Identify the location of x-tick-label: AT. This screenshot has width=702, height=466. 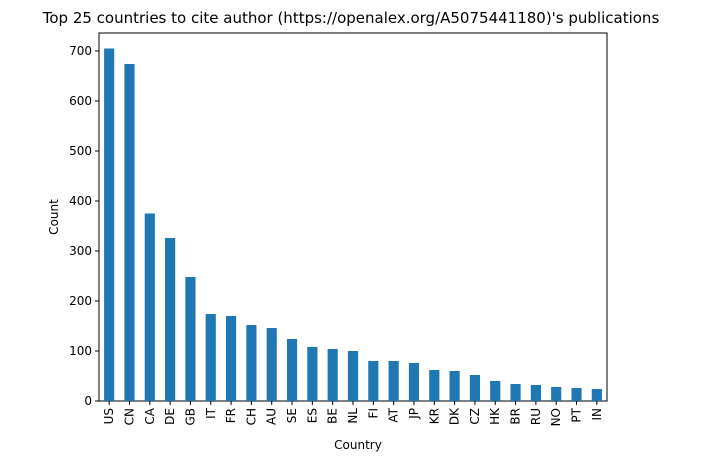
(394, 414).